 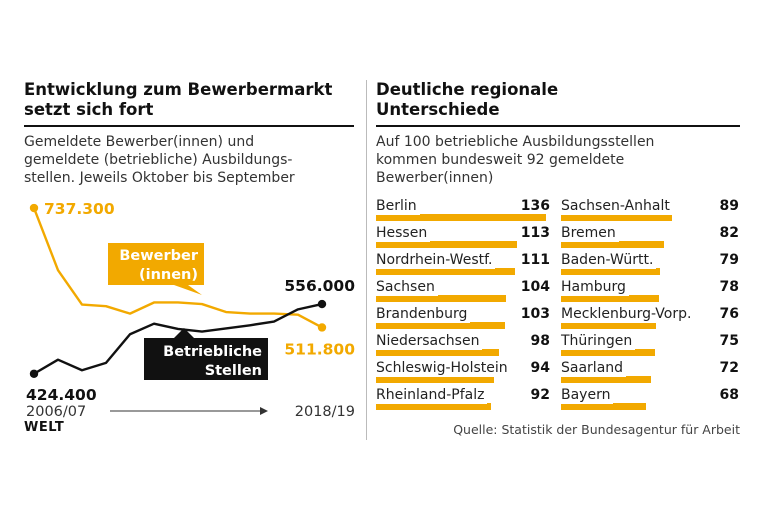 I want to click on time-arrow-head, so click(x=264, y=411).